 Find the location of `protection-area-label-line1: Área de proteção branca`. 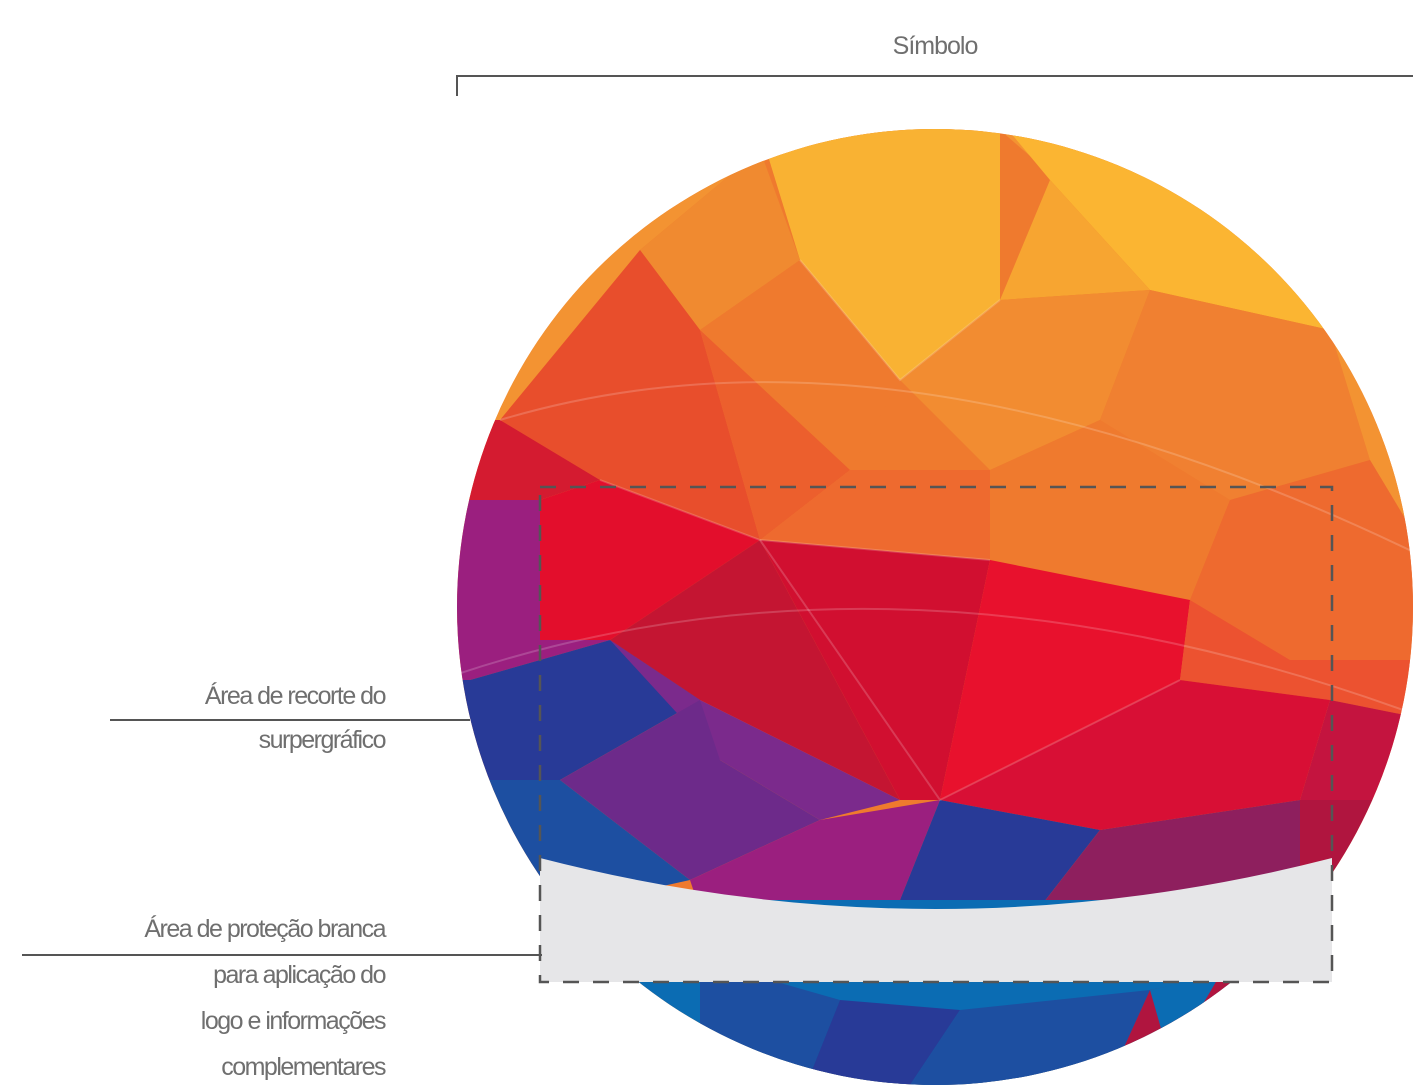

protection-area-label-line1: Área de proteção branca is located at coordinates (265, 929).